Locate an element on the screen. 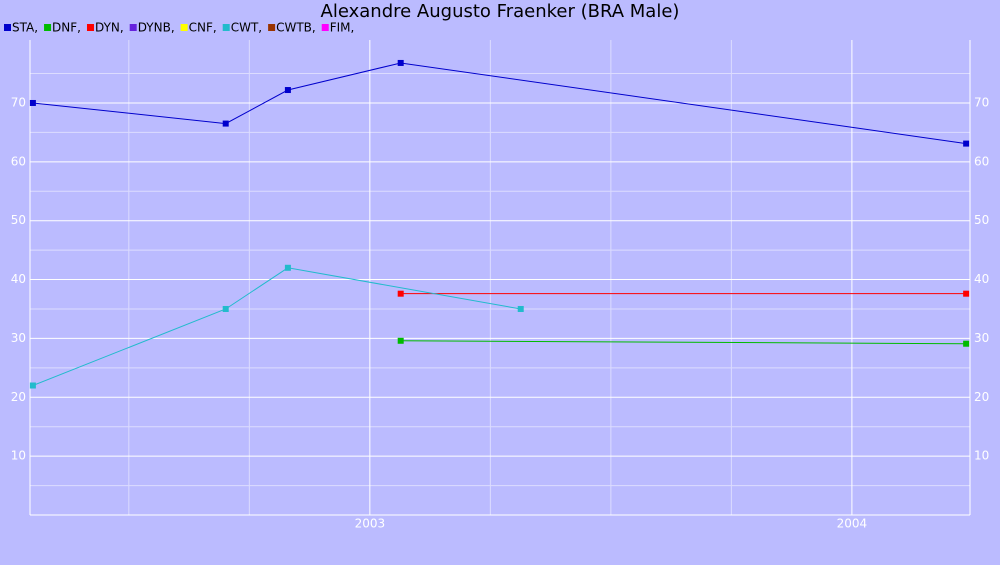 The image size is (1000, 565). y2-tick-label: 10 is located at coordinates (981, 456).